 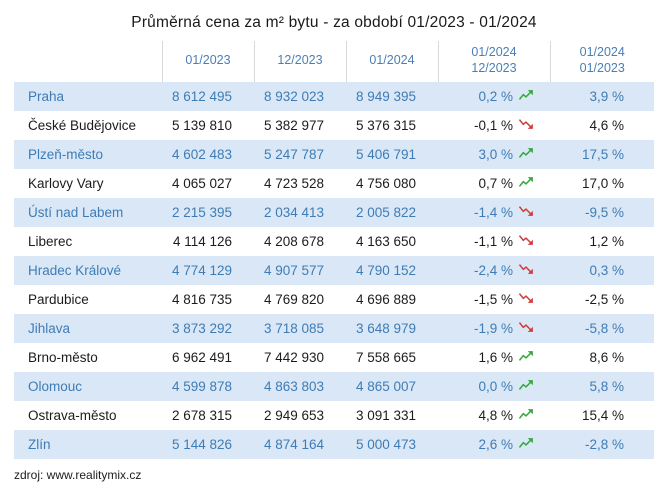 What do you see at coordinates (293, 270) in the screenshot?
I see `price-value-cell: 4 907 577` at bounding box center [293, 270].